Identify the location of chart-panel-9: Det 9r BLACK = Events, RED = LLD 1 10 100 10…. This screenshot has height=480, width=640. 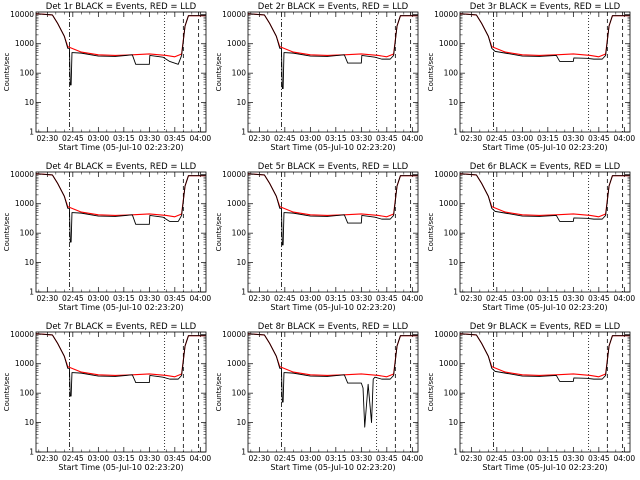
(531, 397).